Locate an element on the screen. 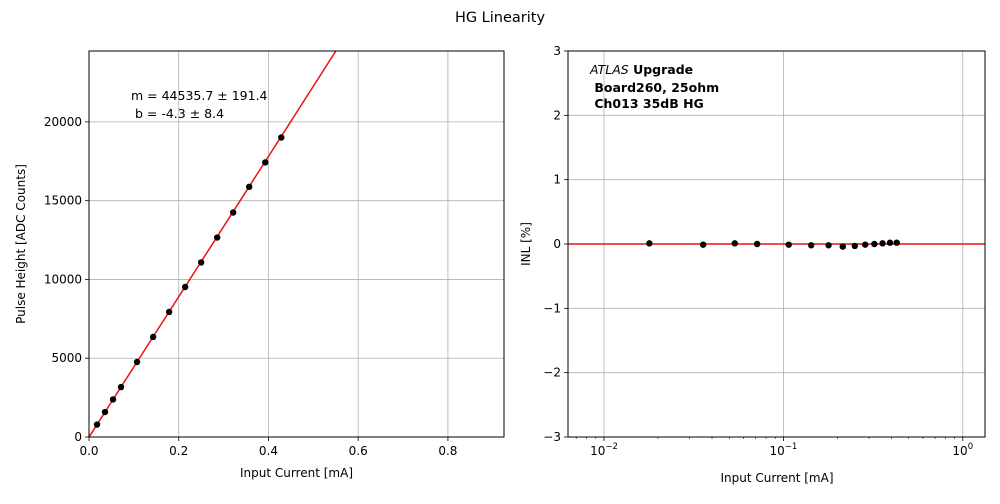  atlas-label: ATLAS is located at coordinates (609, 69).